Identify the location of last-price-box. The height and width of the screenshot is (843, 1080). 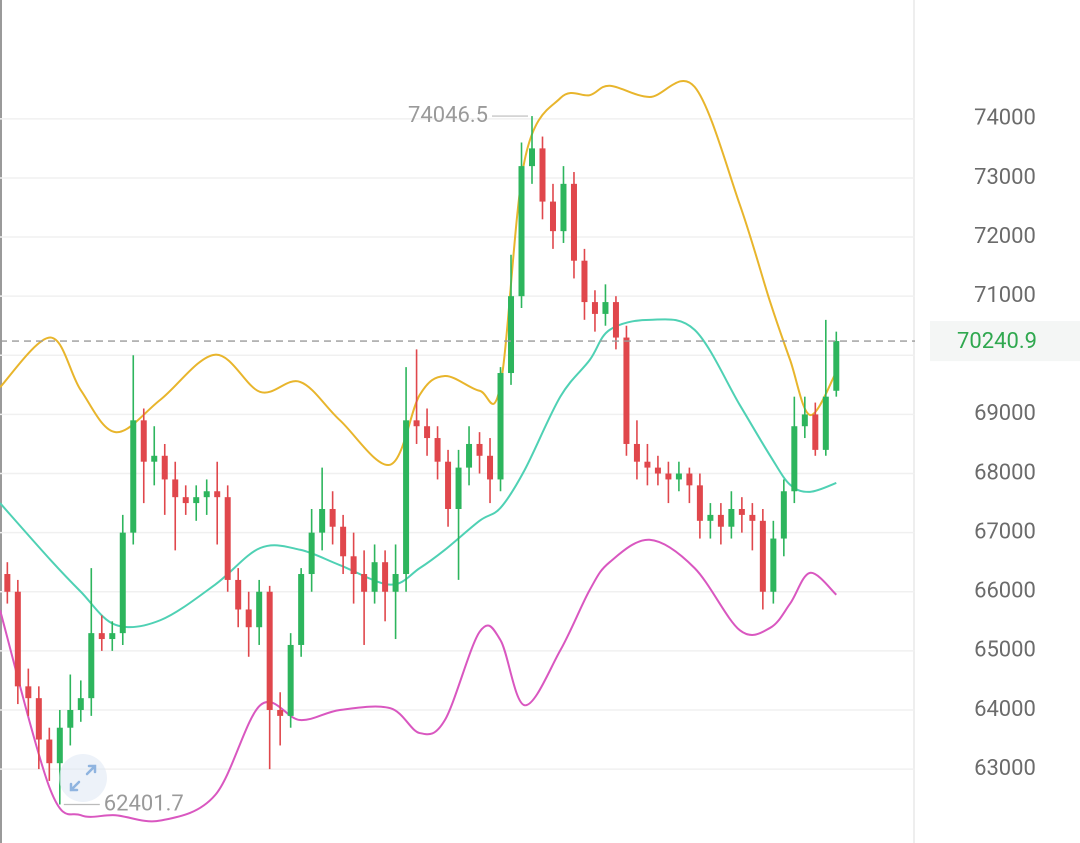
(1005, 341).